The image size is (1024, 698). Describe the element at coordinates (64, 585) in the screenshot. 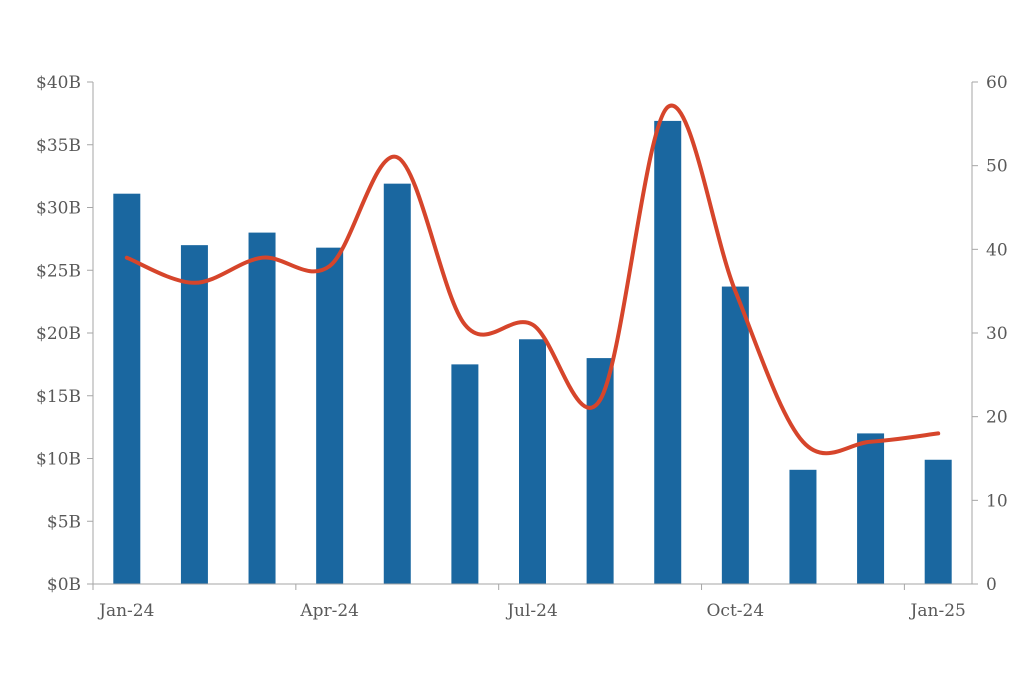

I see `y-left-tick-label: $0B` at that location.